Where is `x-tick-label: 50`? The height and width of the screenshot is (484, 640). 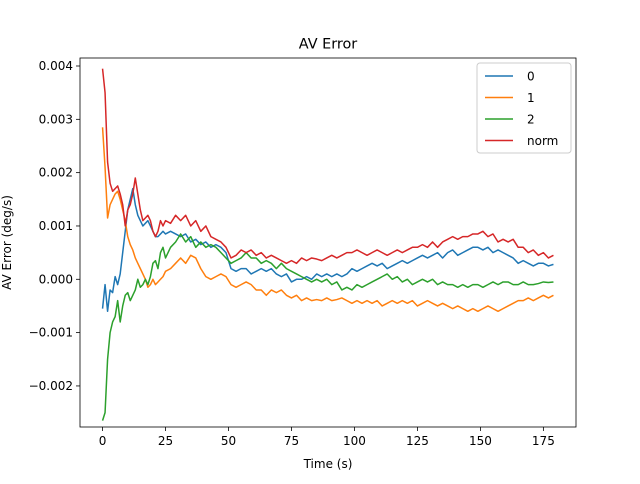 x-tick-label: 50 is located at coordinates (228, 441).